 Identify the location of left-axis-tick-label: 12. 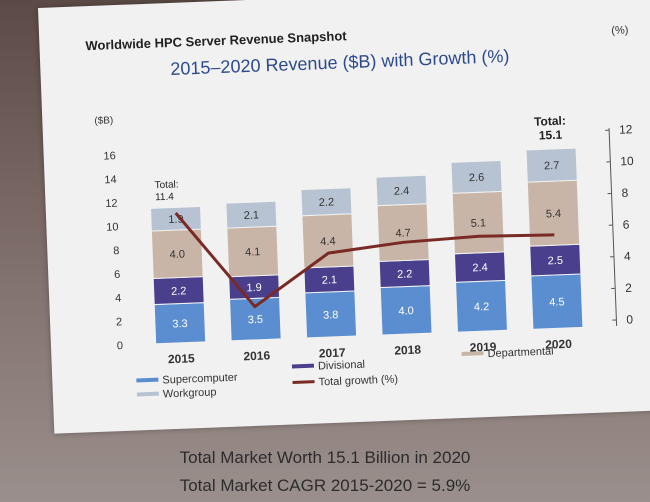
(111, 204).